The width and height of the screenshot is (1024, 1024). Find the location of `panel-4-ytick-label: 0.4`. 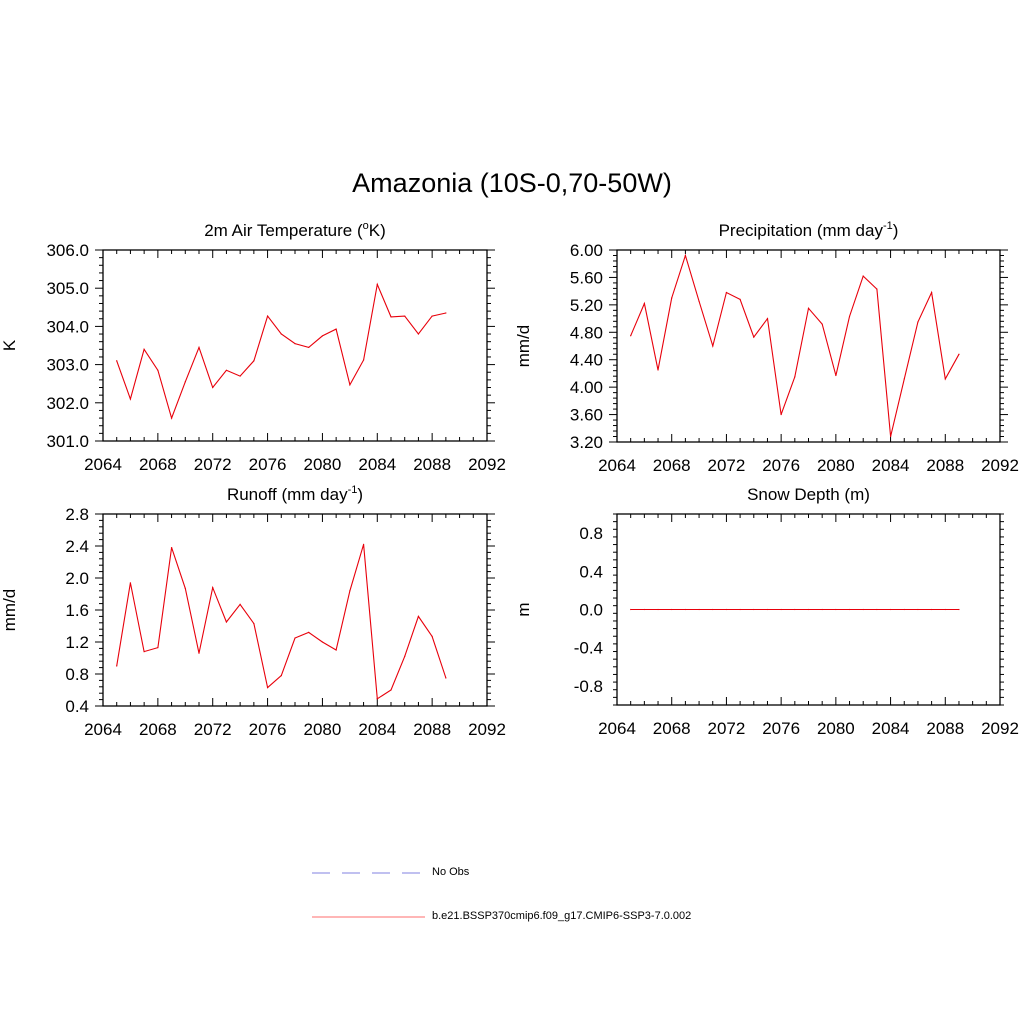

panel-4-ytick-label: 0.4 is located at coordinates (591, 571).